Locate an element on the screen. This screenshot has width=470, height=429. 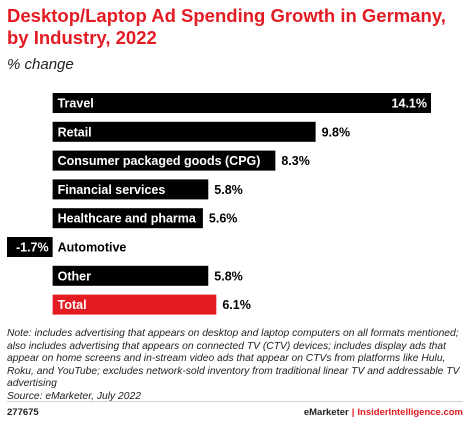
category-label-4: Healthcare and pharma is located at coordinates (127, 219).